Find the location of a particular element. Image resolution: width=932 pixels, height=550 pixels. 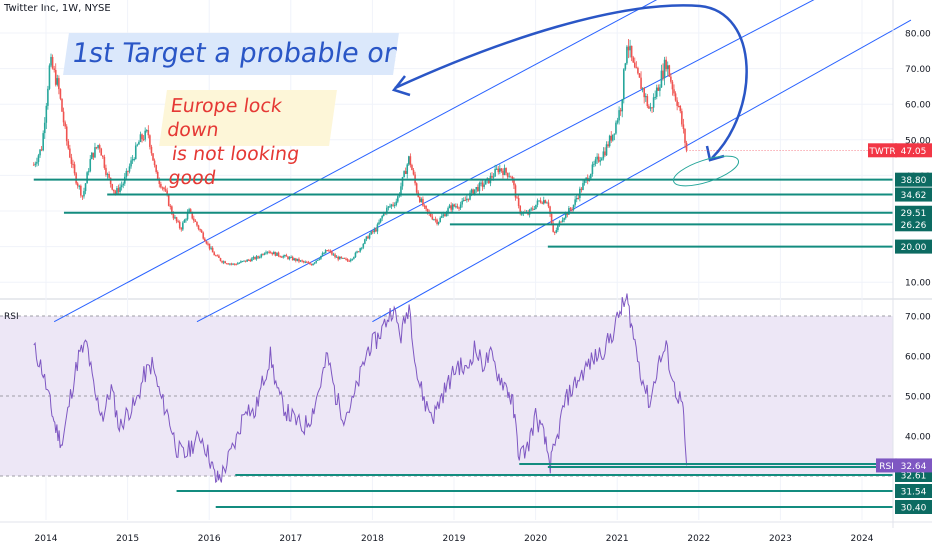

ticker-label: TWTR is located at coordinates (881, 152).